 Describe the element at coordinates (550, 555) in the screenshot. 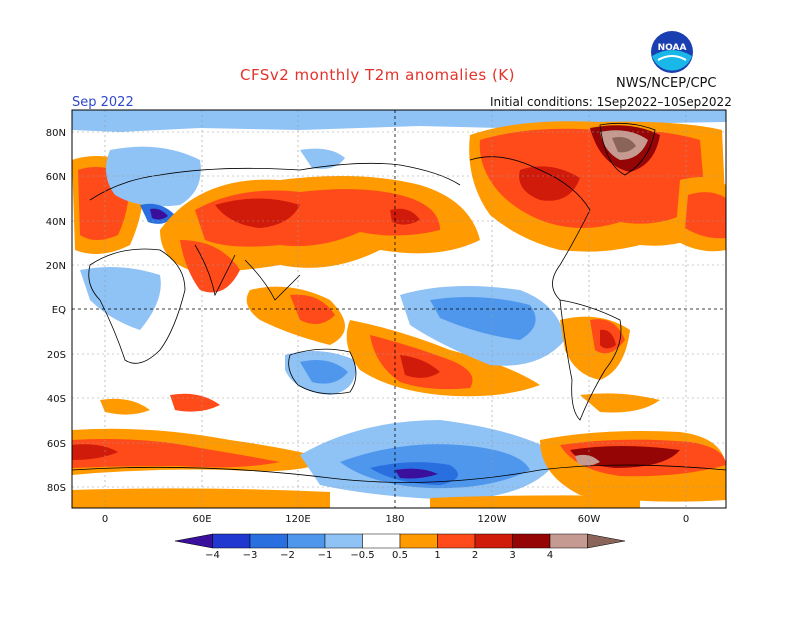

I see `colorbar-label: 4` at that location.